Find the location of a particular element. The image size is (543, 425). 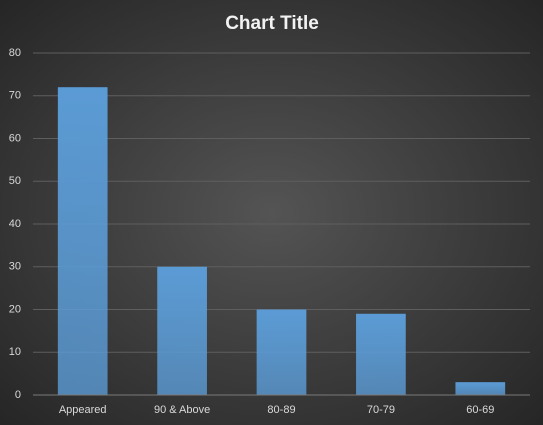

y-tick-label: 20 is located at coordinates (15, 309).